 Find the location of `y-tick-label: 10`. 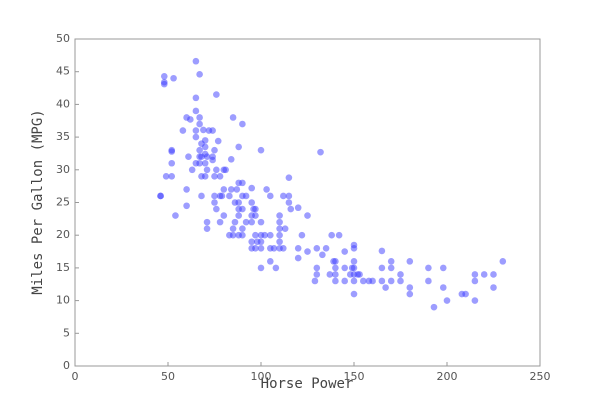

y-tick-label: 10 is located at coordinates (63, 300).